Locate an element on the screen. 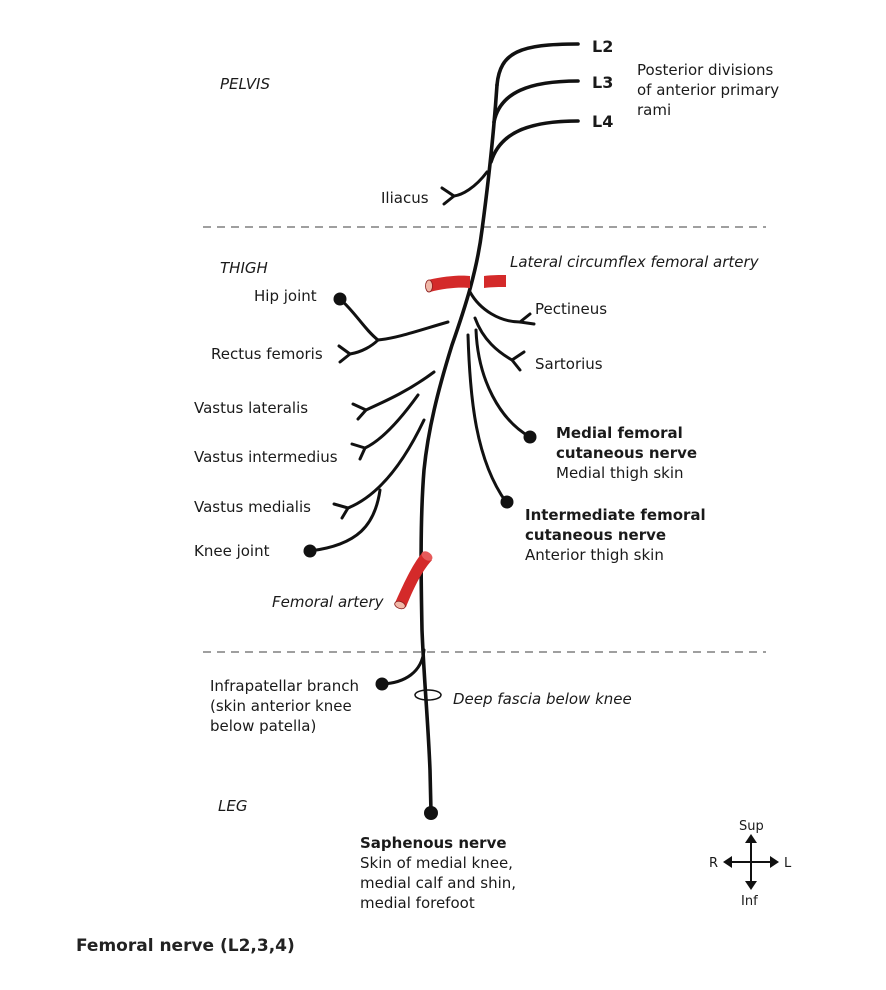 The width and height of the screenshot is (886, 990). femoral-artery is located at coordinates (413, 580).